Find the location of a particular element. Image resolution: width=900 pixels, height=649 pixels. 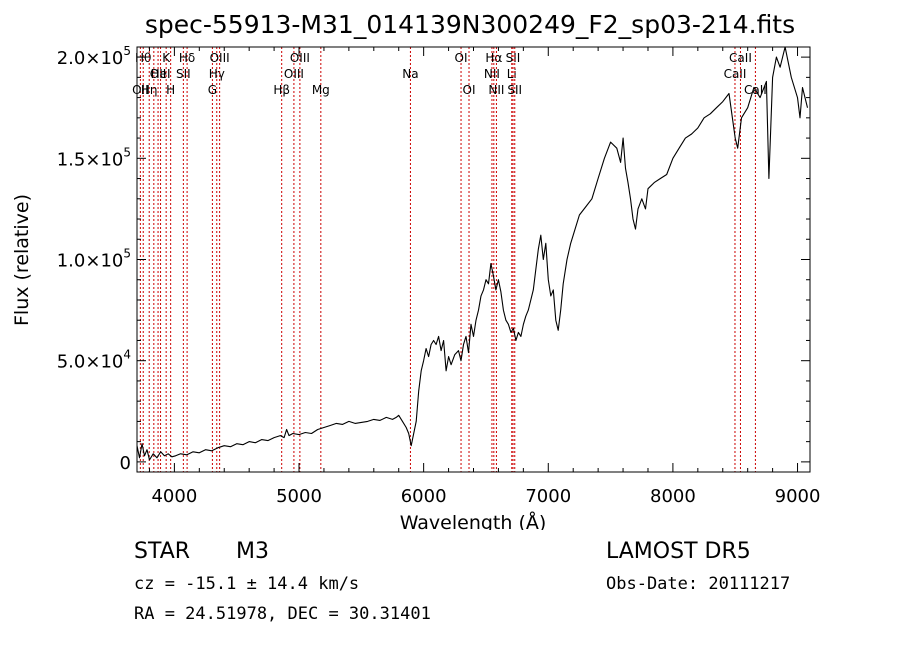

line-marker-label: Mg is located at coordinates (321, 90).